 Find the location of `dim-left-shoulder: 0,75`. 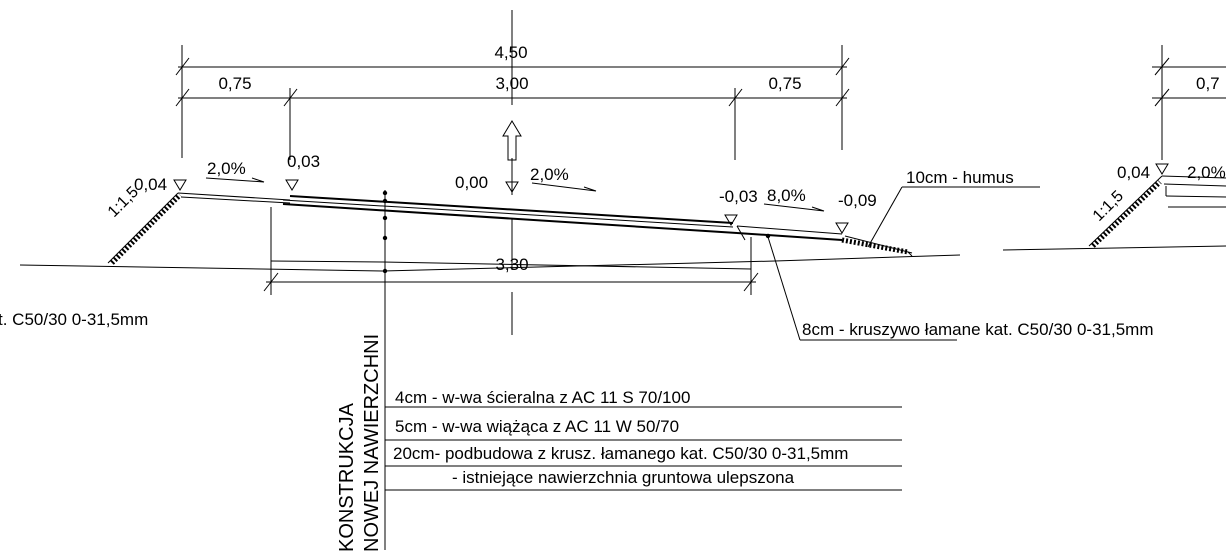

dim-left-shoulder: 0,75 is located at coordinates (234, 83).